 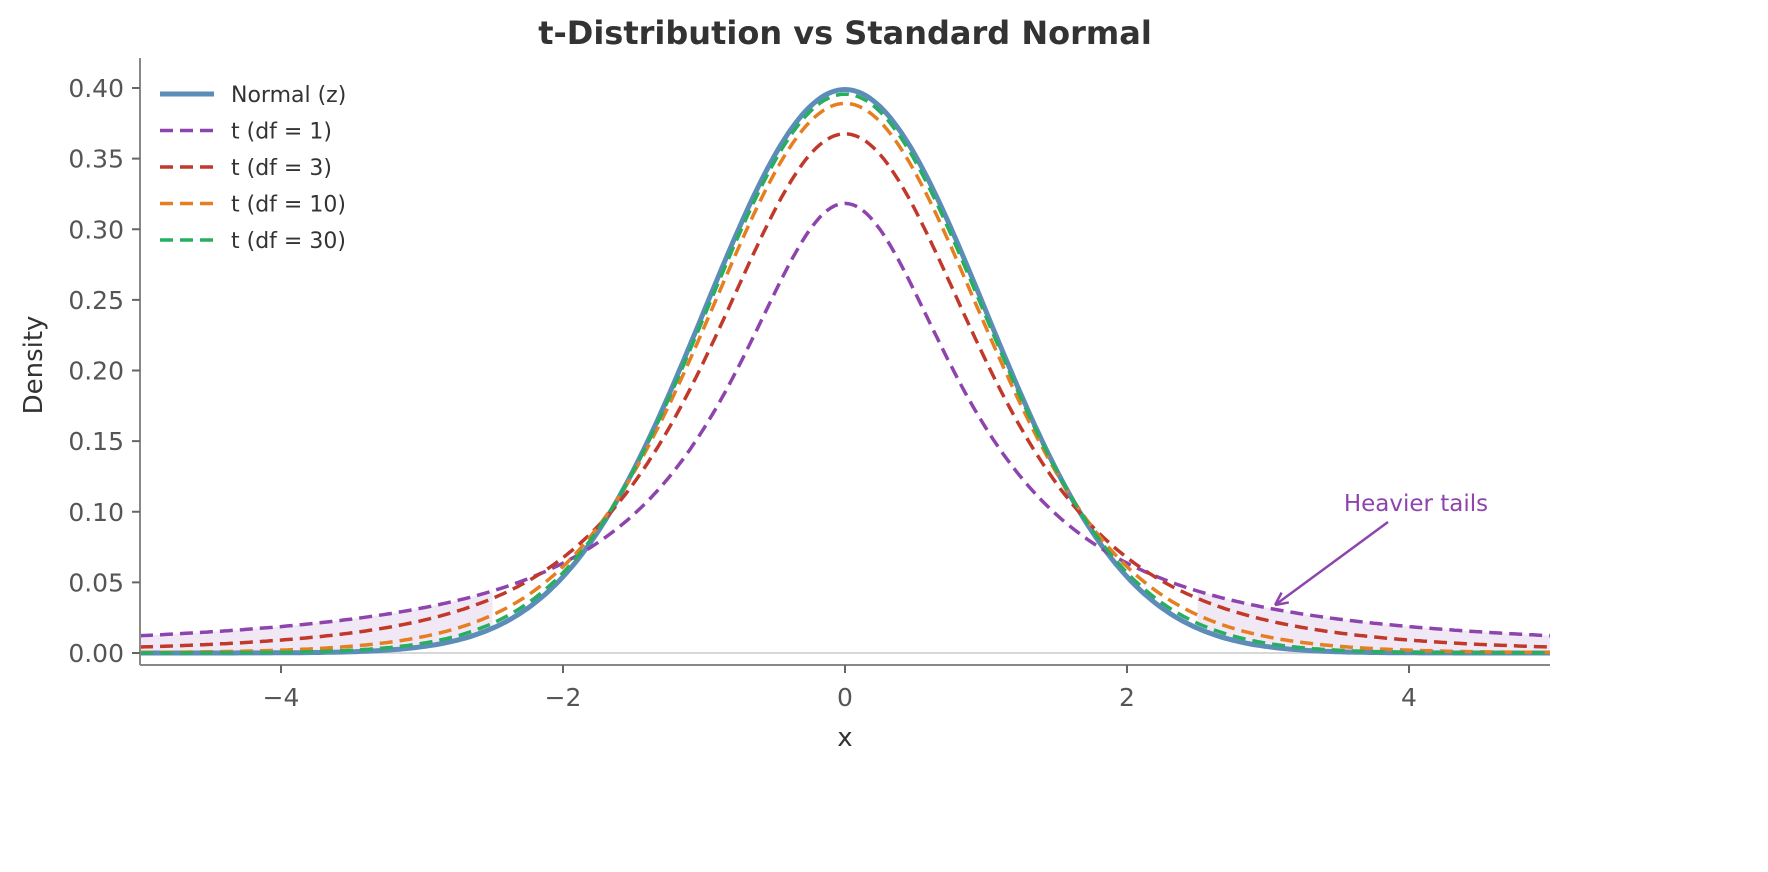 What do you see at coordinates (96, 88) in the screenshot?
I see `y-tick-label: 0.40` at bounding box center [96, 88].